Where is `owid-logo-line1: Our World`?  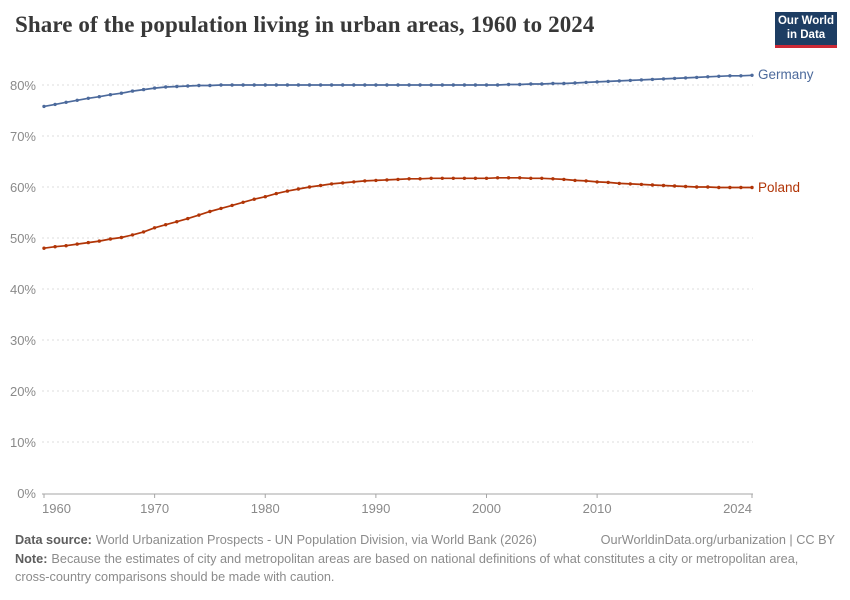 owid-logo-line1: Our World is located at coordinates (805, 21).